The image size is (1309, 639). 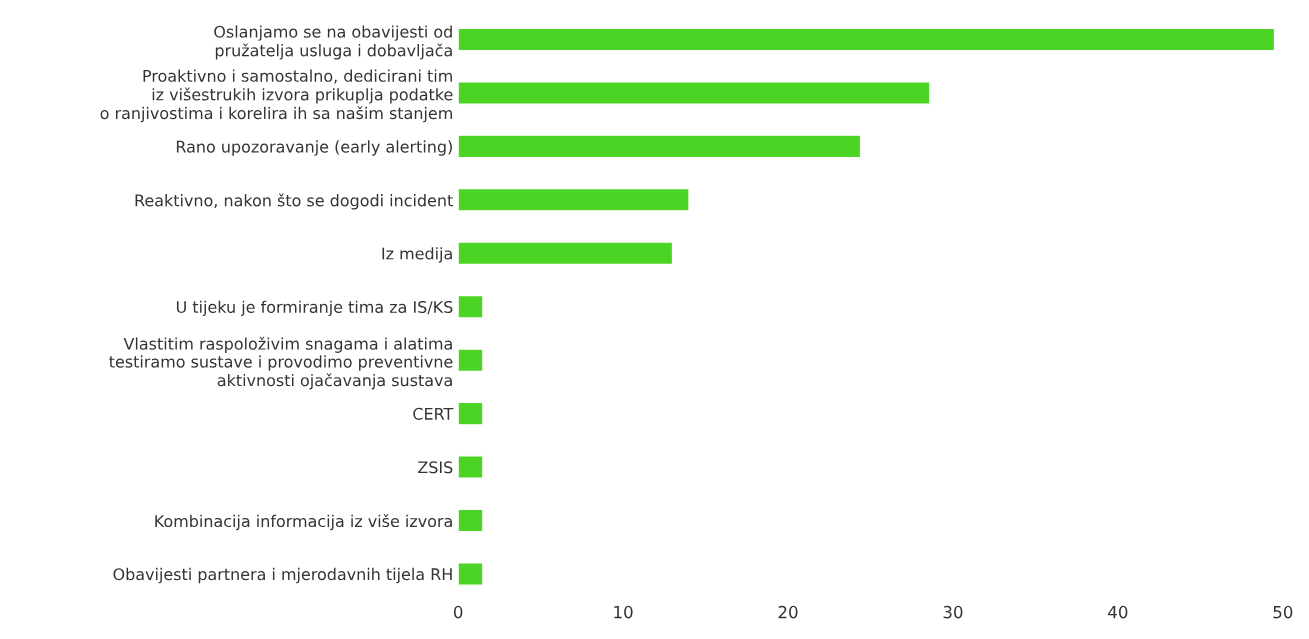 I want to click on x-tick-label: 30, so click(x=953, y=612).